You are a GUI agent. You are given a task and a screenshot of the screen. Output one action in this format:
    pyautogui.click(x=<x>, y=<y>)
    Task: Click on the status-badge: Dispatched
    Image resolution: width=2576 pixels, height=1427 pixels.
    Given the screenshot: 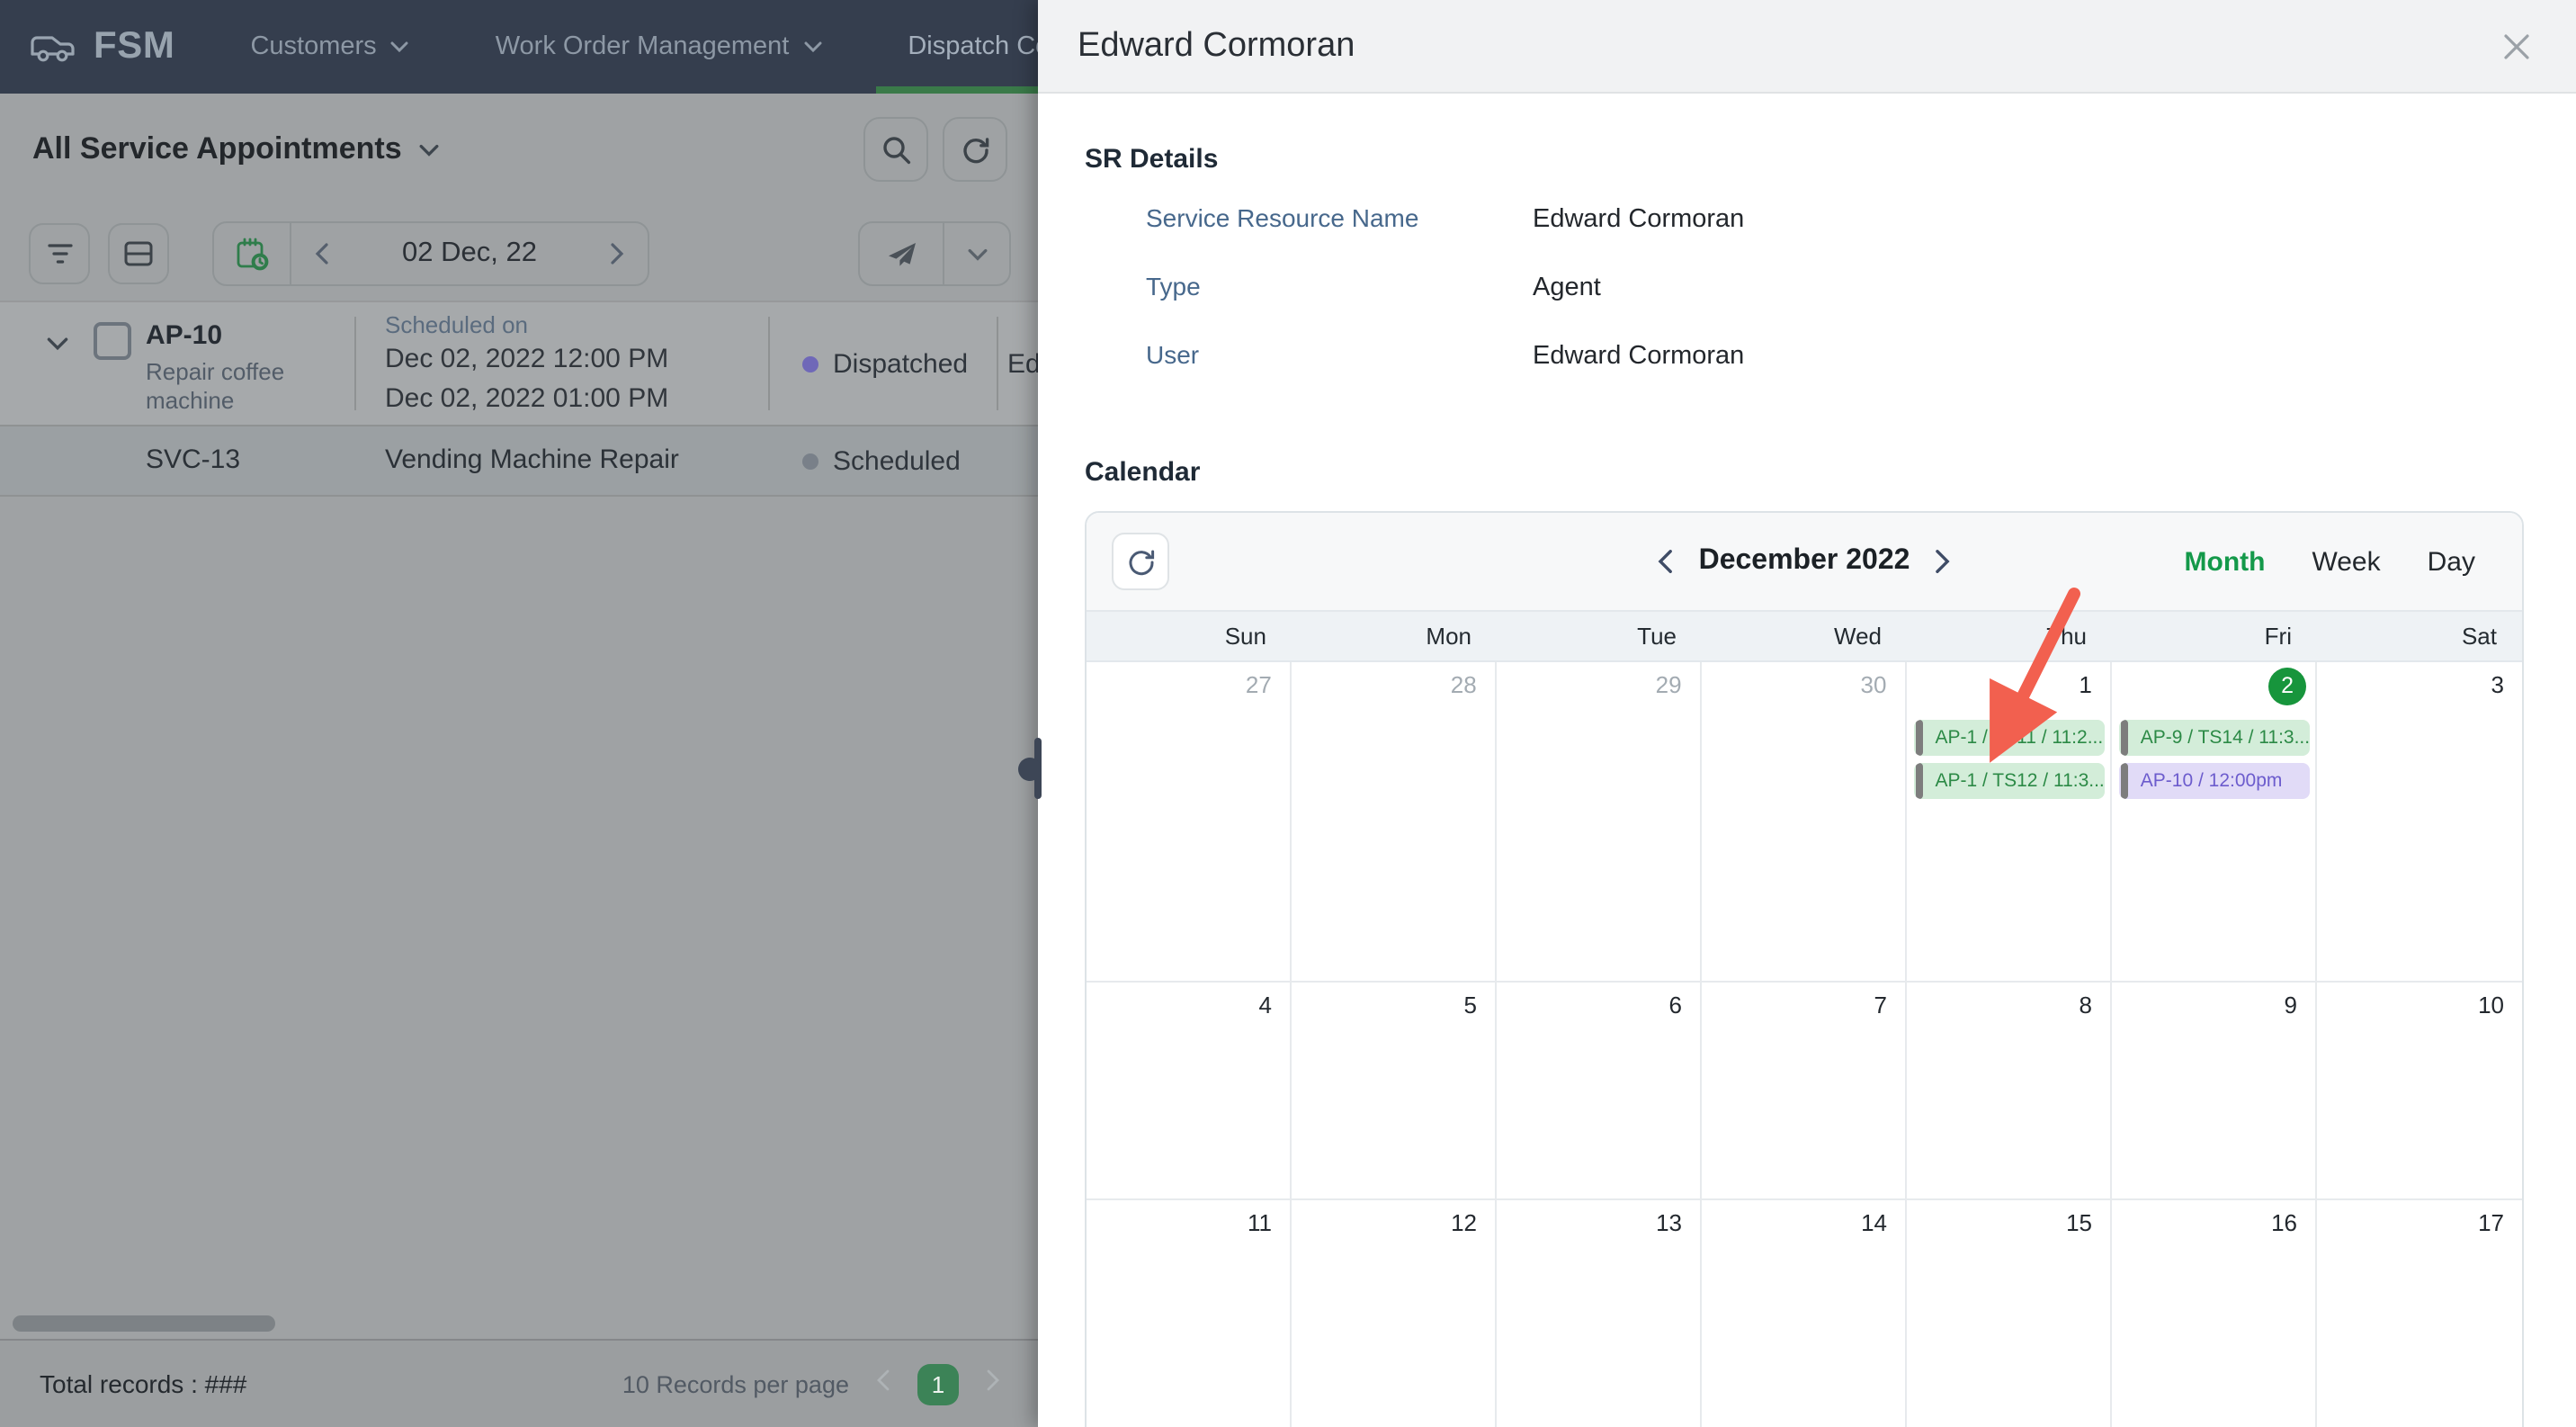 What is the action you would take?
    pyautogui.click(x=885, y=364)
    